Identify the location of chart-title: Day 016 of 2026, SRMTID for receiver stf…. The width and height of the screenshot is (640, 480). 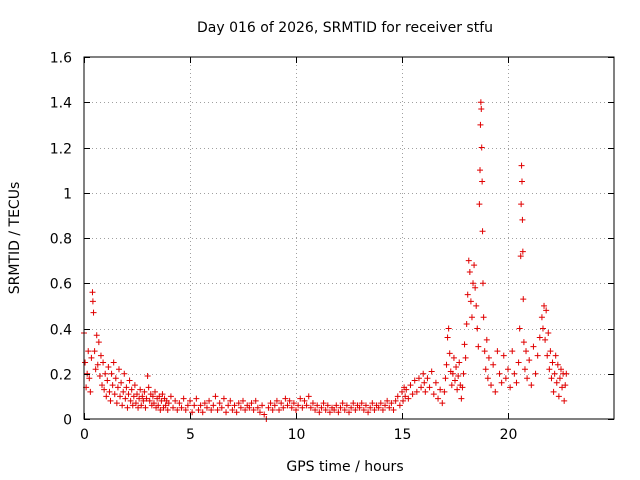
(345, 28).